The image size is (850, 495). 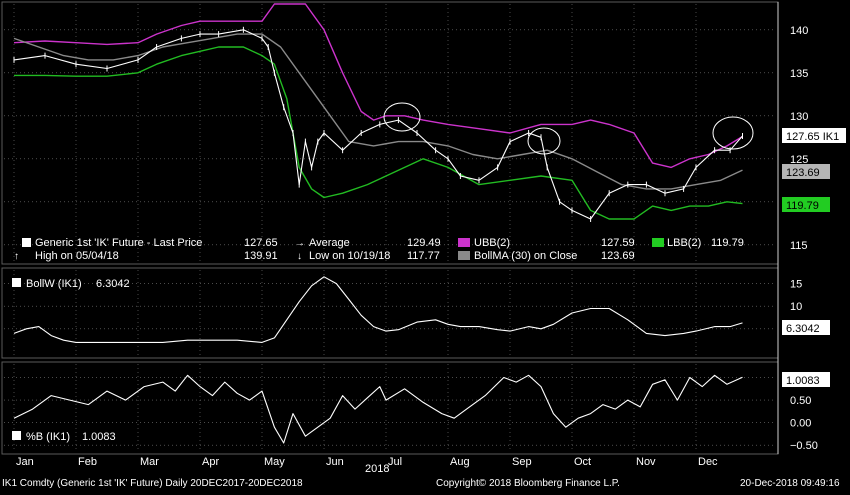 I want to click on x-tick-may: May, so click(x=274, y=462).